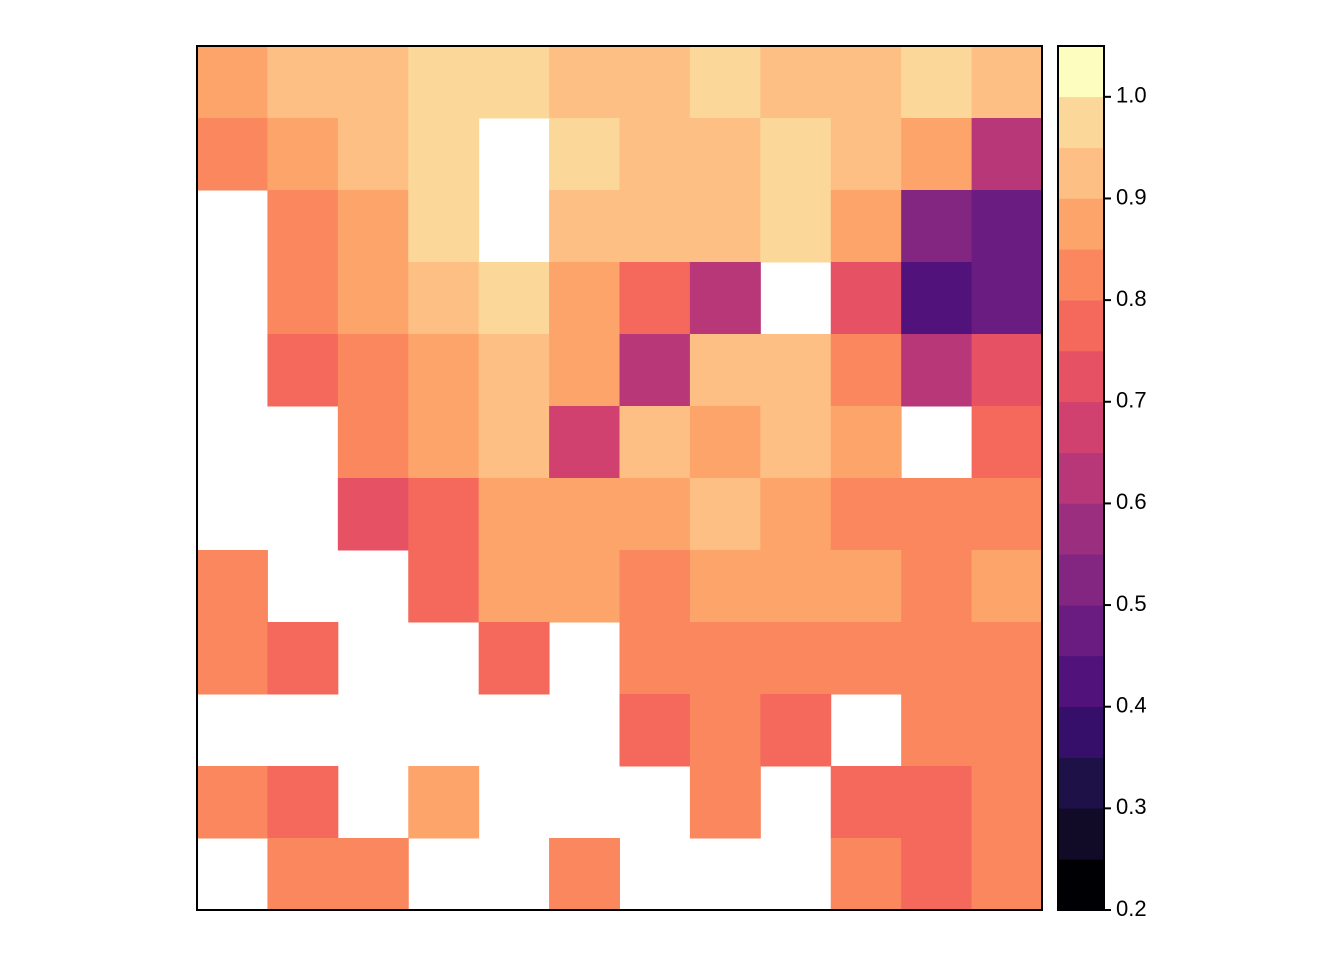 The height and width of the screenshot is (965, 1344). I want to click on colorbar-tick-label: 0.2, so click(1131, 908).